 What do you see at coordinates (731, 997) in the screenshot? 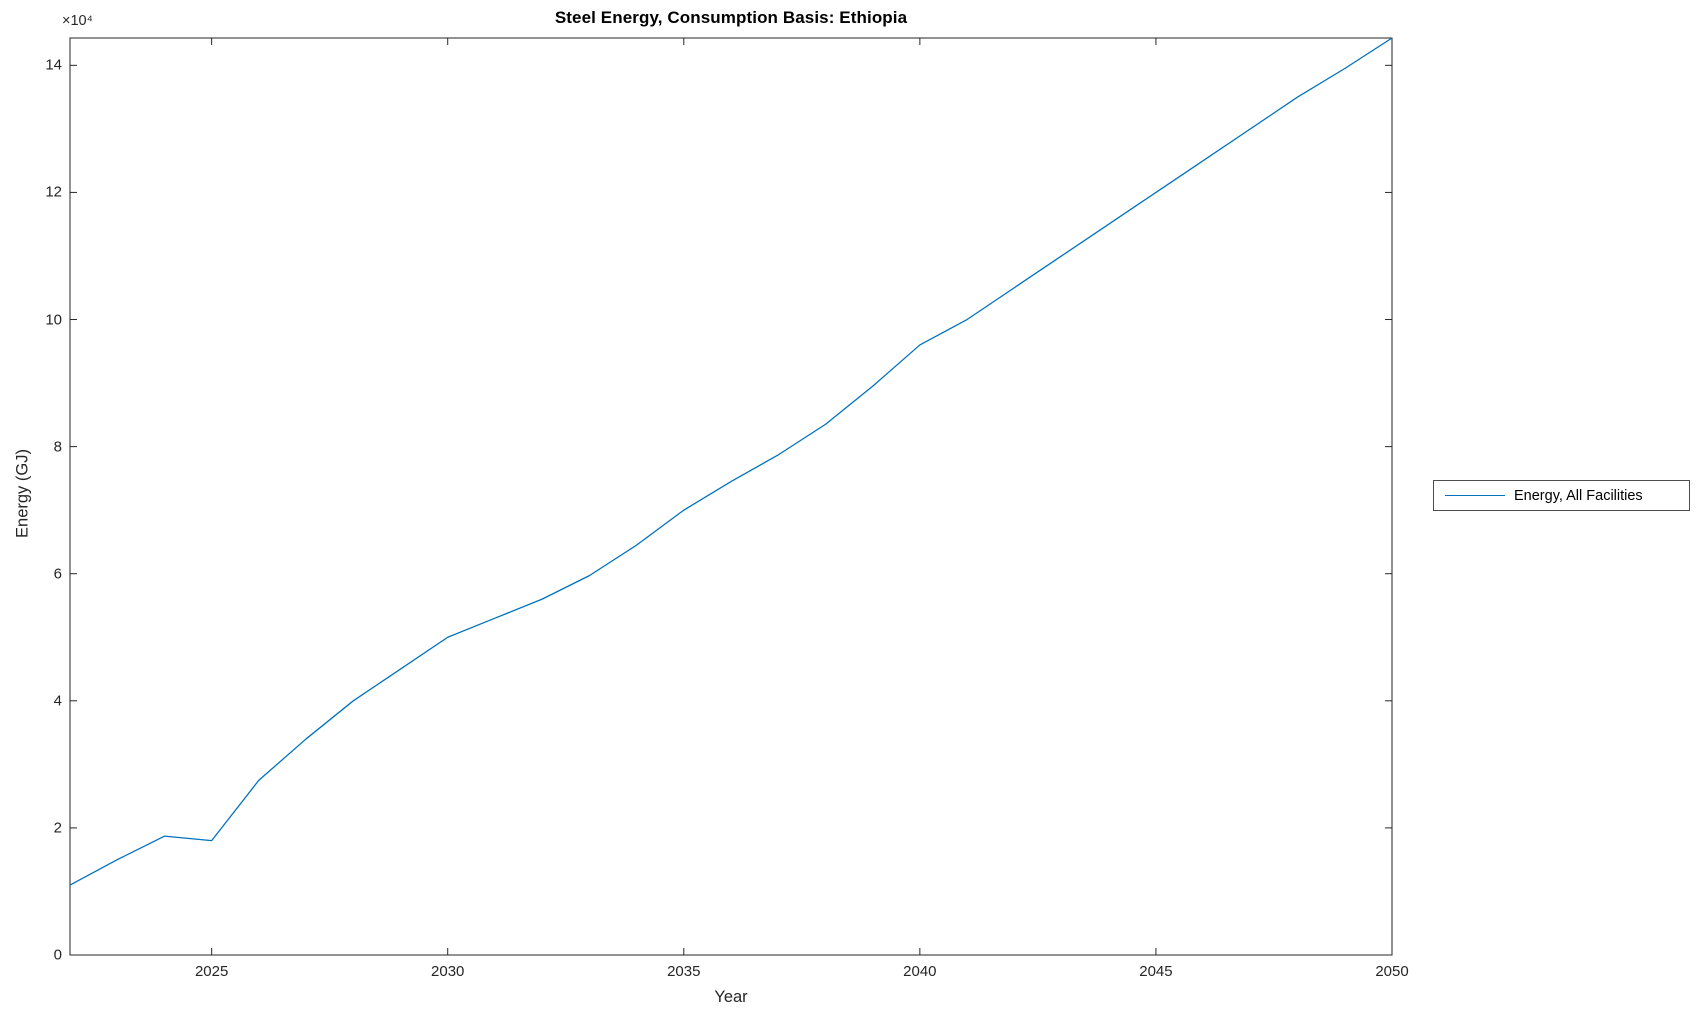
I see `x-axis-label: Year` at bounding box center [731, 997].